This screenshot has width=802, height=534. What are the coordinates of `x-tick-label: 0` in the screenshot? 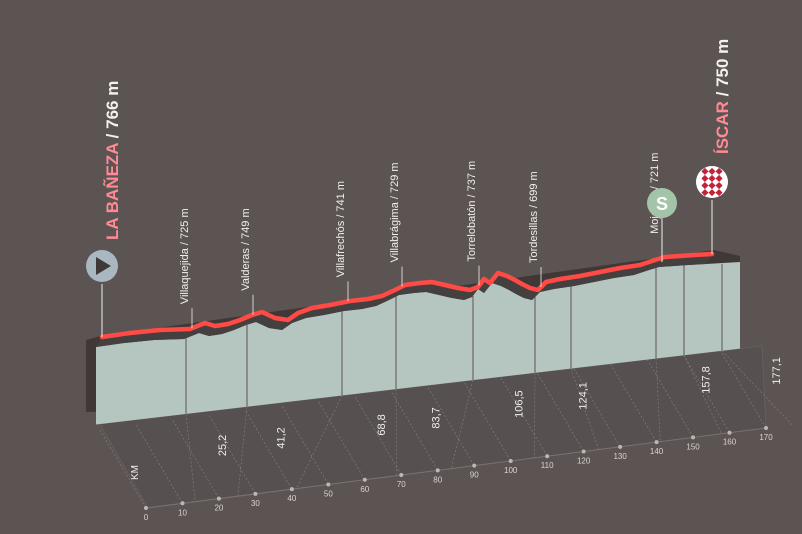 It's located at (146, 517).